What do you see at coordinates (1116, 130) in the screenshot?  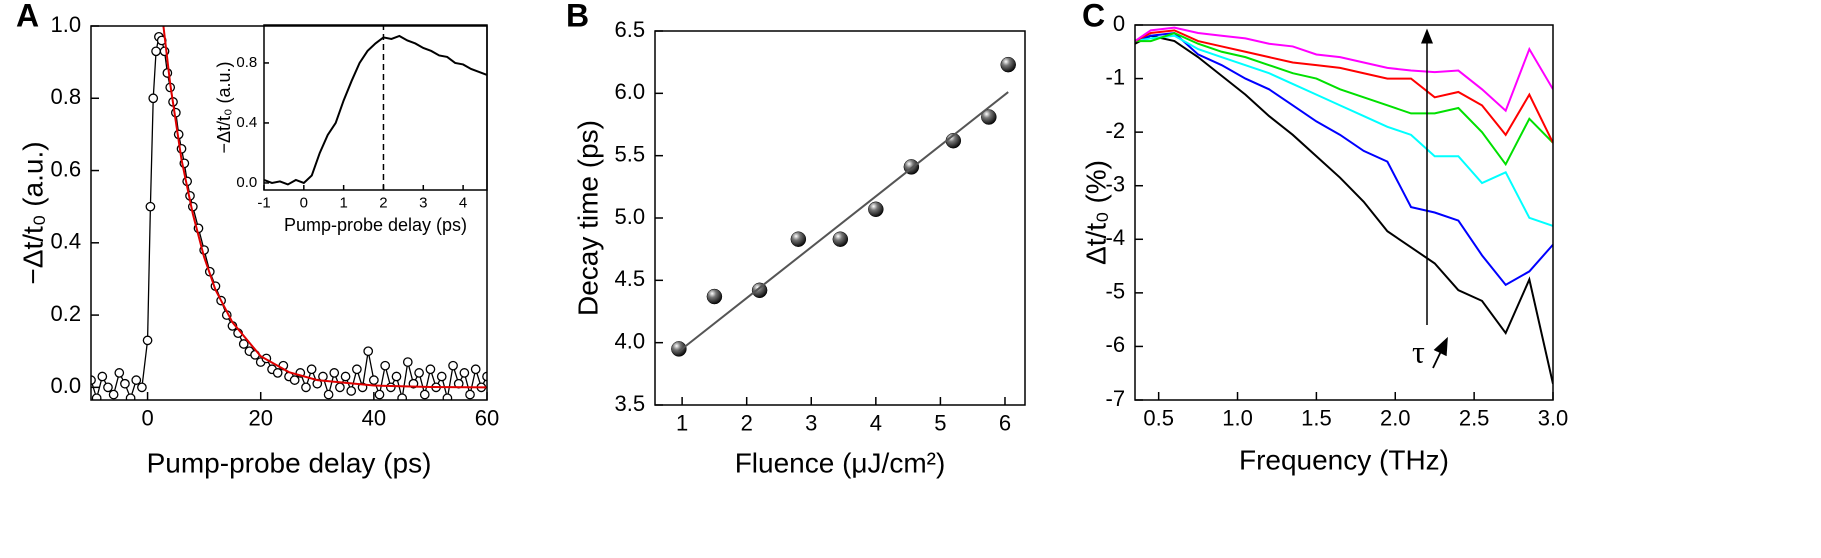 I see `y-tick-label: -2` at bounding box center [1116, 130].